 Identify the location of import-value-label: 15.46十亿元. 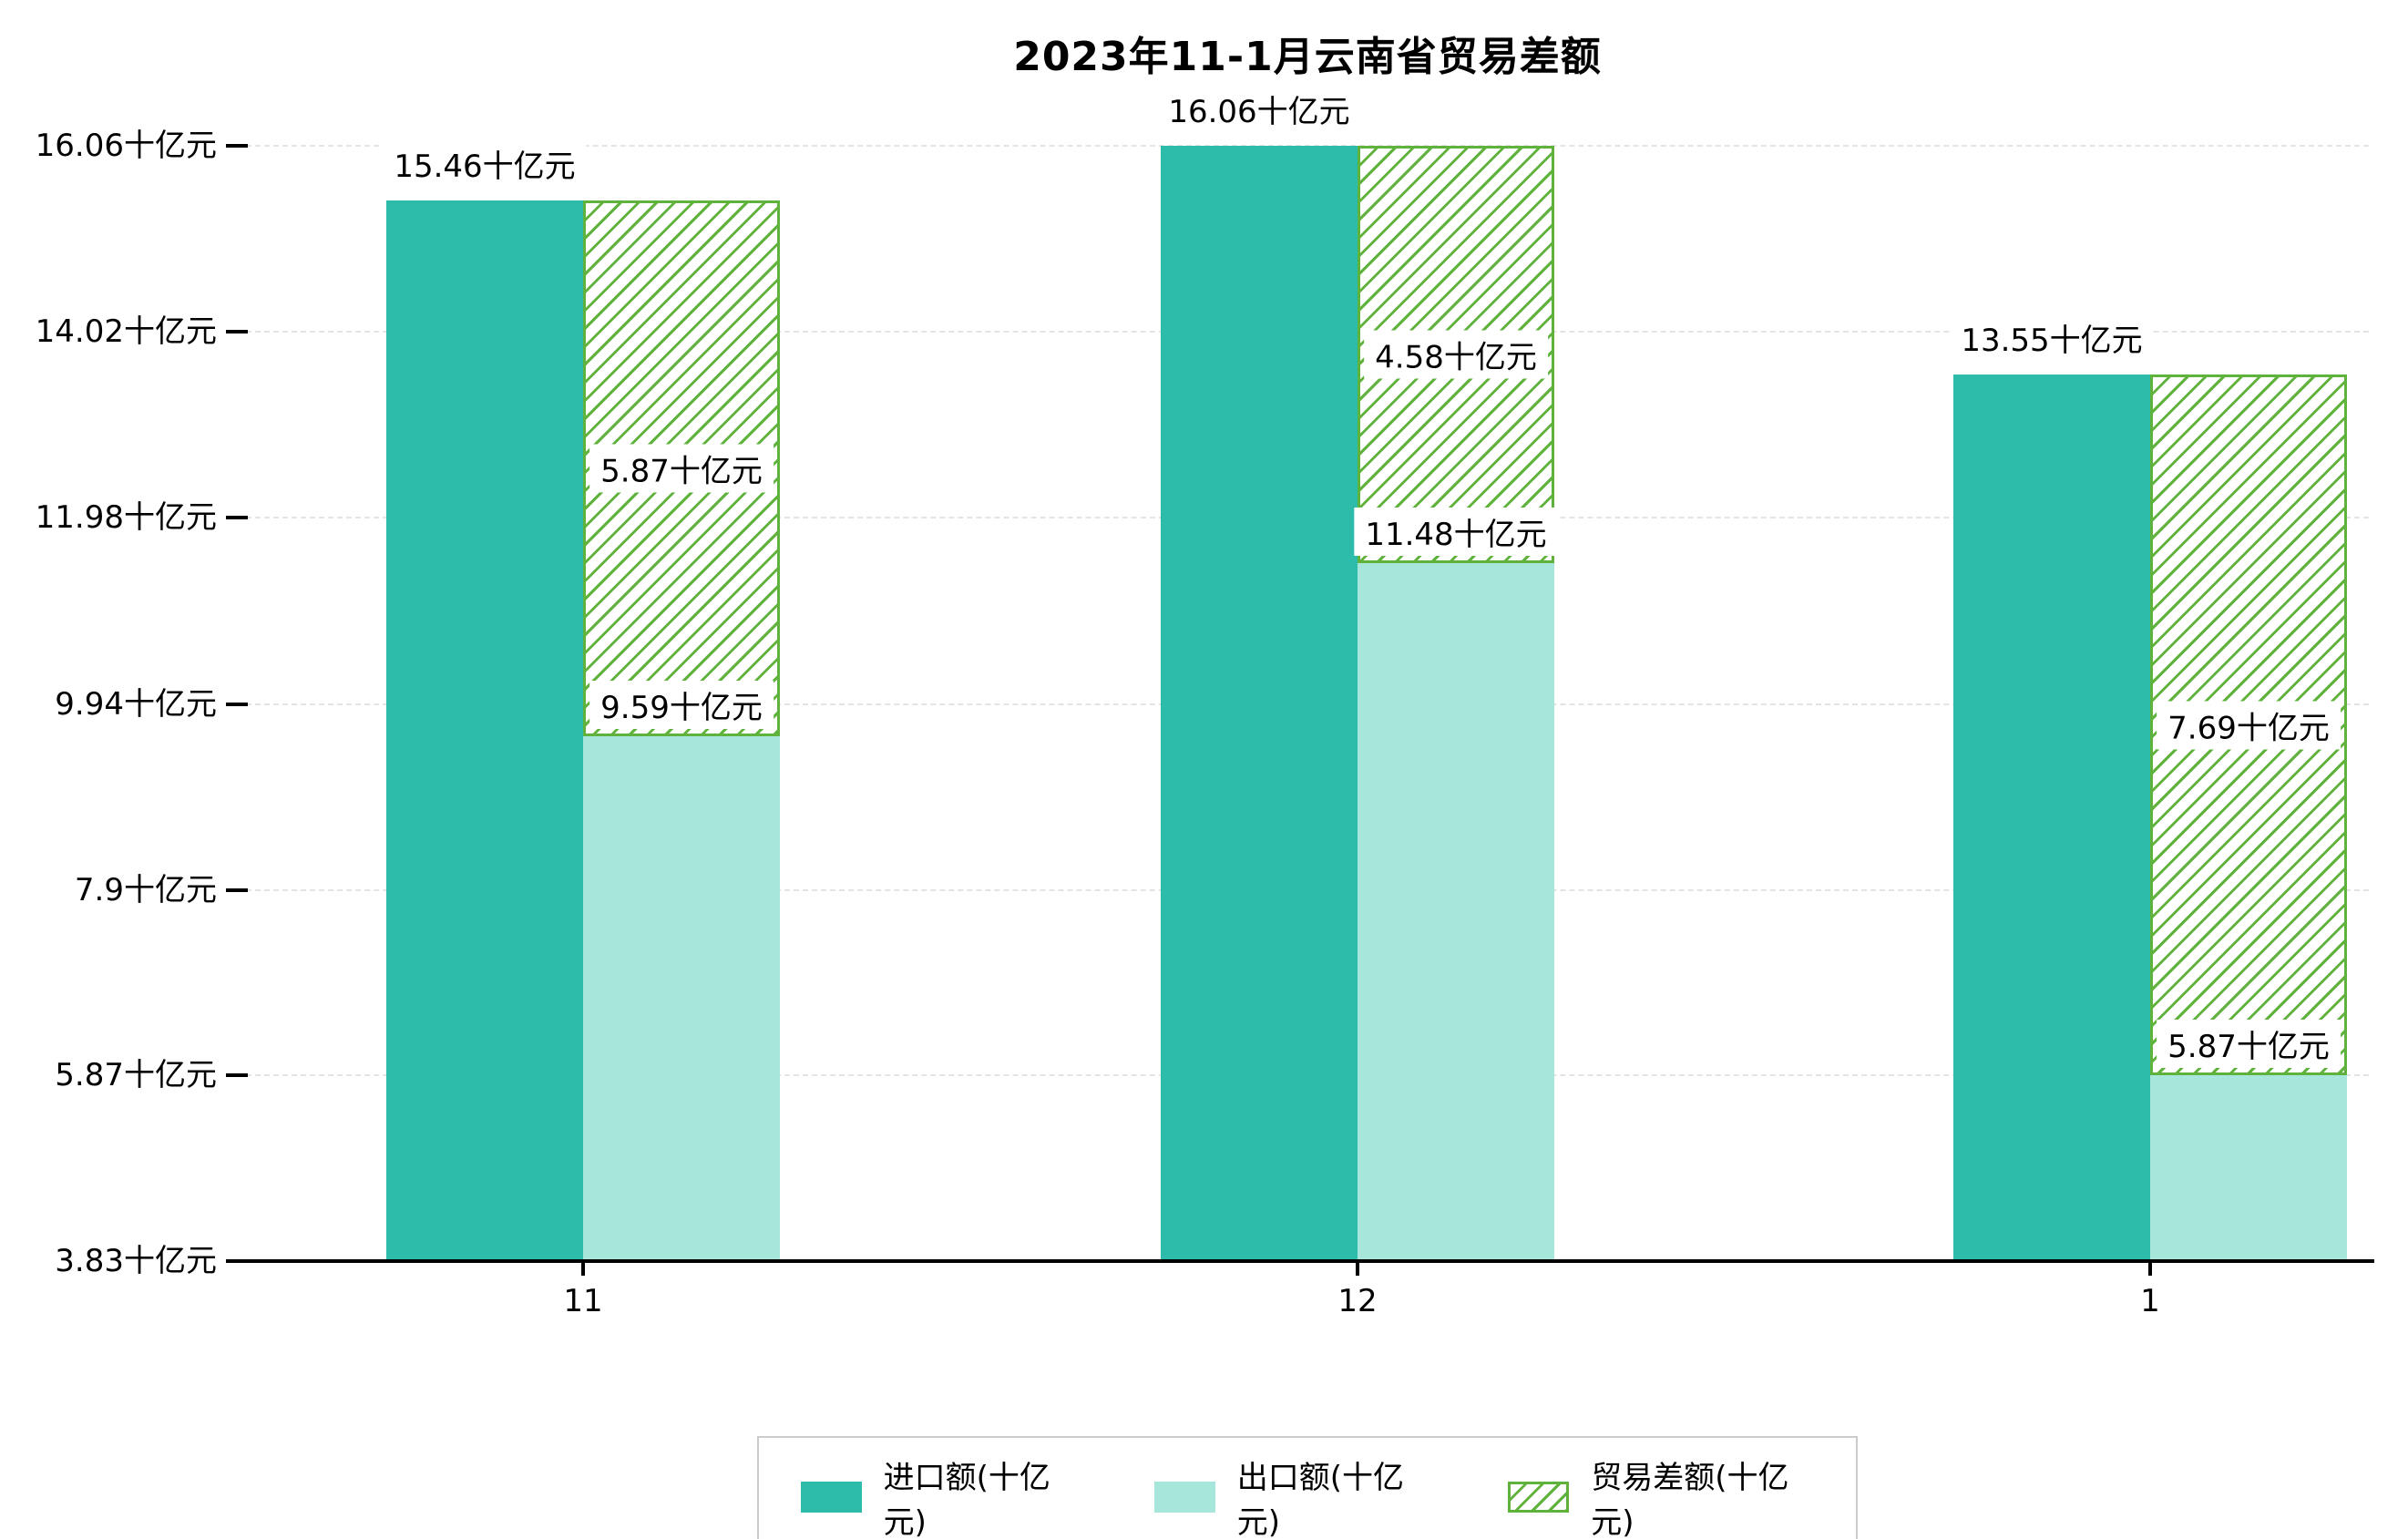
(485, 164).